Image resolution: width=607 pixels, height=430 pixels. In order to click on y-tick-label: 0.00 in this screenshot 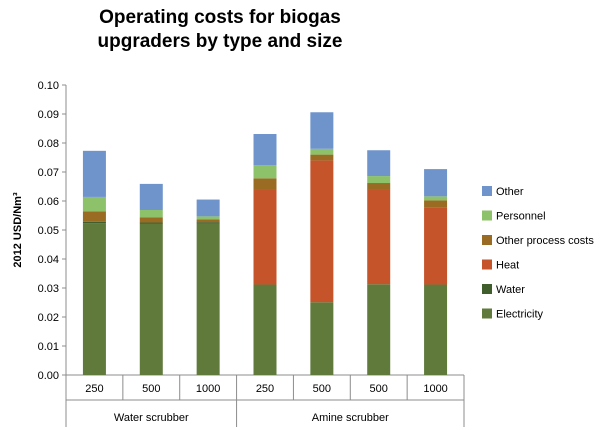, I will do `click(48, 376)`.